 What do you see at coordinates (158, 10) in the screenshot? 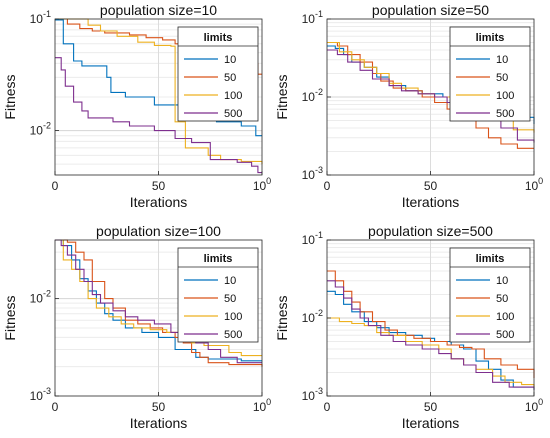
I see `subplot-title: population size=10` at bounding box center [158, 10].